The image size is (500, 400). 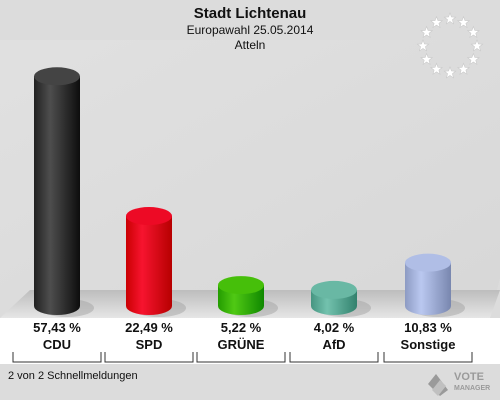 I want to click on value-label: 5,22 %, so click(x=241, y=327).